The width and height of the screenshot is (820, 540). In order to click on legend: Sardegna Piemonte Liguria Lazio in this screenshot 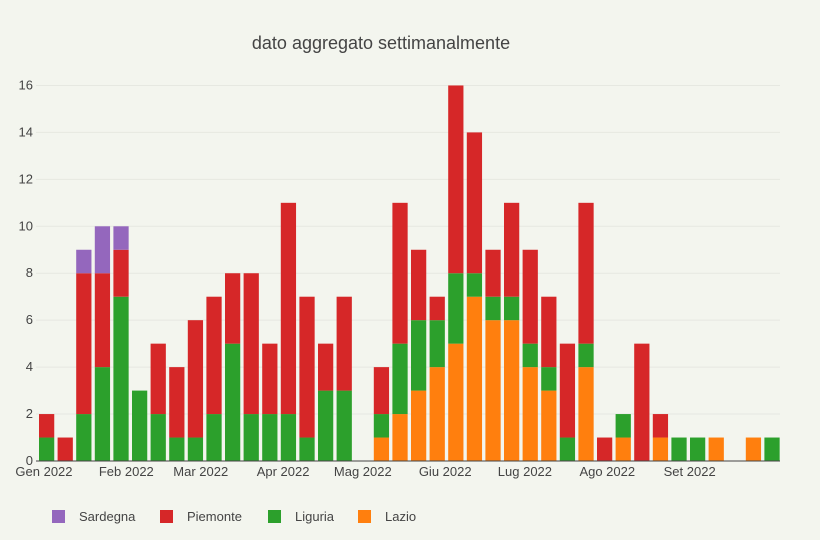, I will do `click(234, 516)`.